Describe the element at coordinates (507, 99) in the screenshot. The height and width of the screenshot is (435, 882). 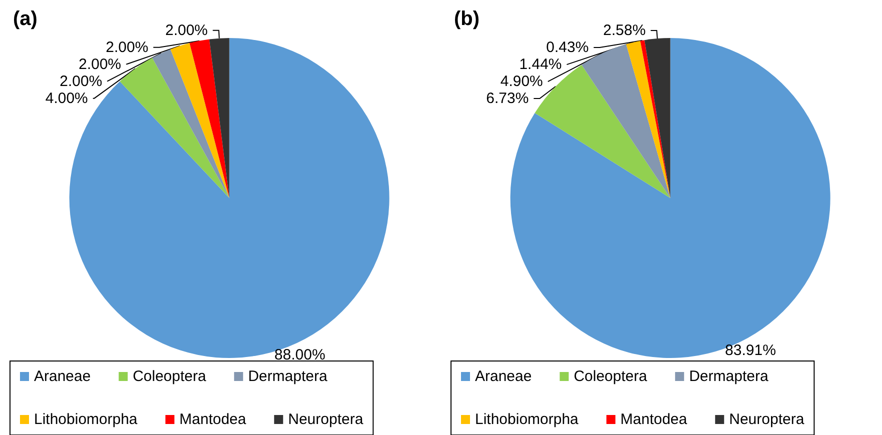
I see `data-label: 6.73%` at that location.